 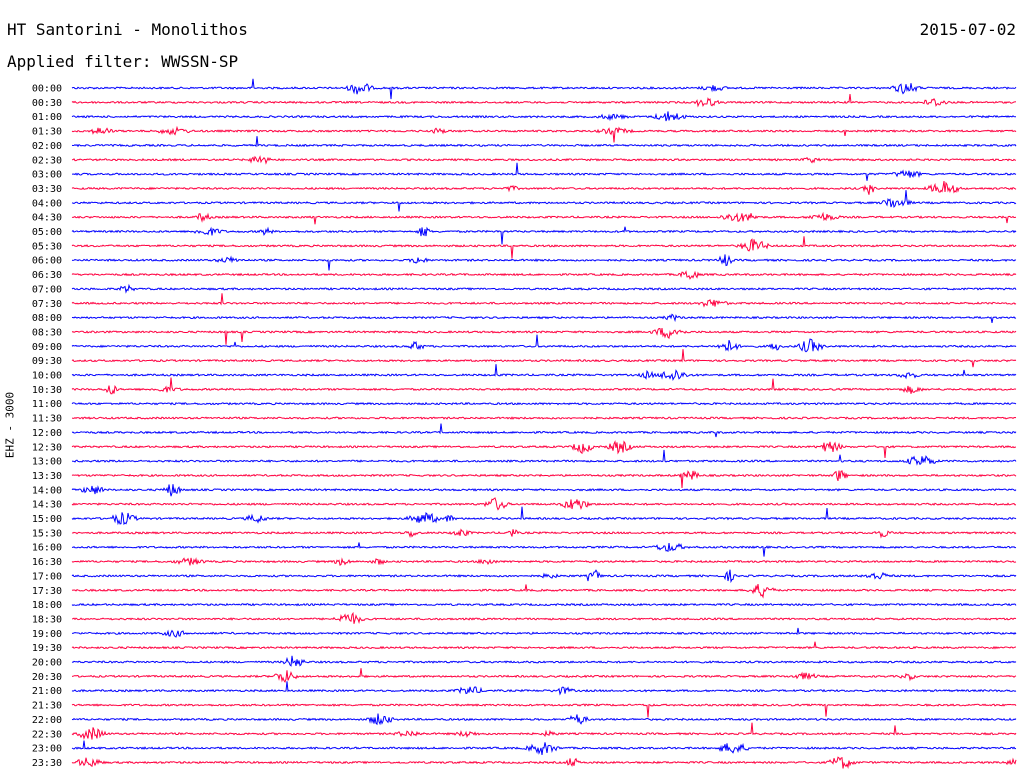 I want to click on row-time-label: 10:00, so click(x=47, y=376).